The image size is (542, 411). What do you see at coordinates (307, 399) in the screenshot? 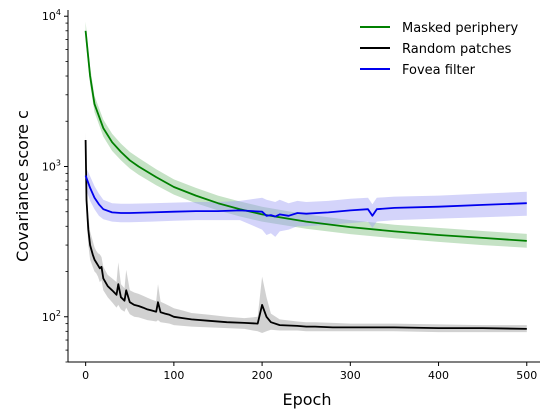
I see `x-axis-label: Epoch` at bounding box center [307, 399].